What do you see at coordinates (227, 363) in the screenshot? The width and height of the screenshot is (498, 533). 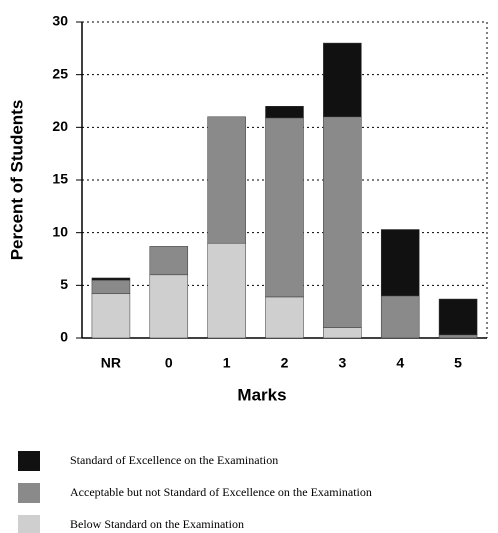 I see `x-tick-label: 1` at bounding box center [227, 363].